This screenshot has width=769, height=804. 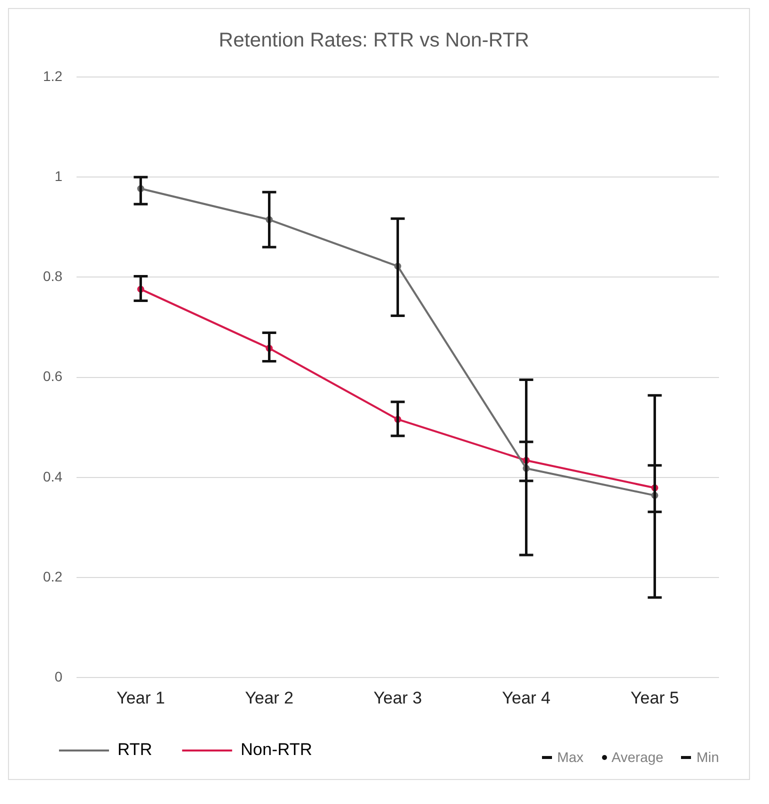 What do you see at coordinates (276, 750) in the screenshot?
I see `legend-label: Non-RTR` at bounding box center [276, 750].